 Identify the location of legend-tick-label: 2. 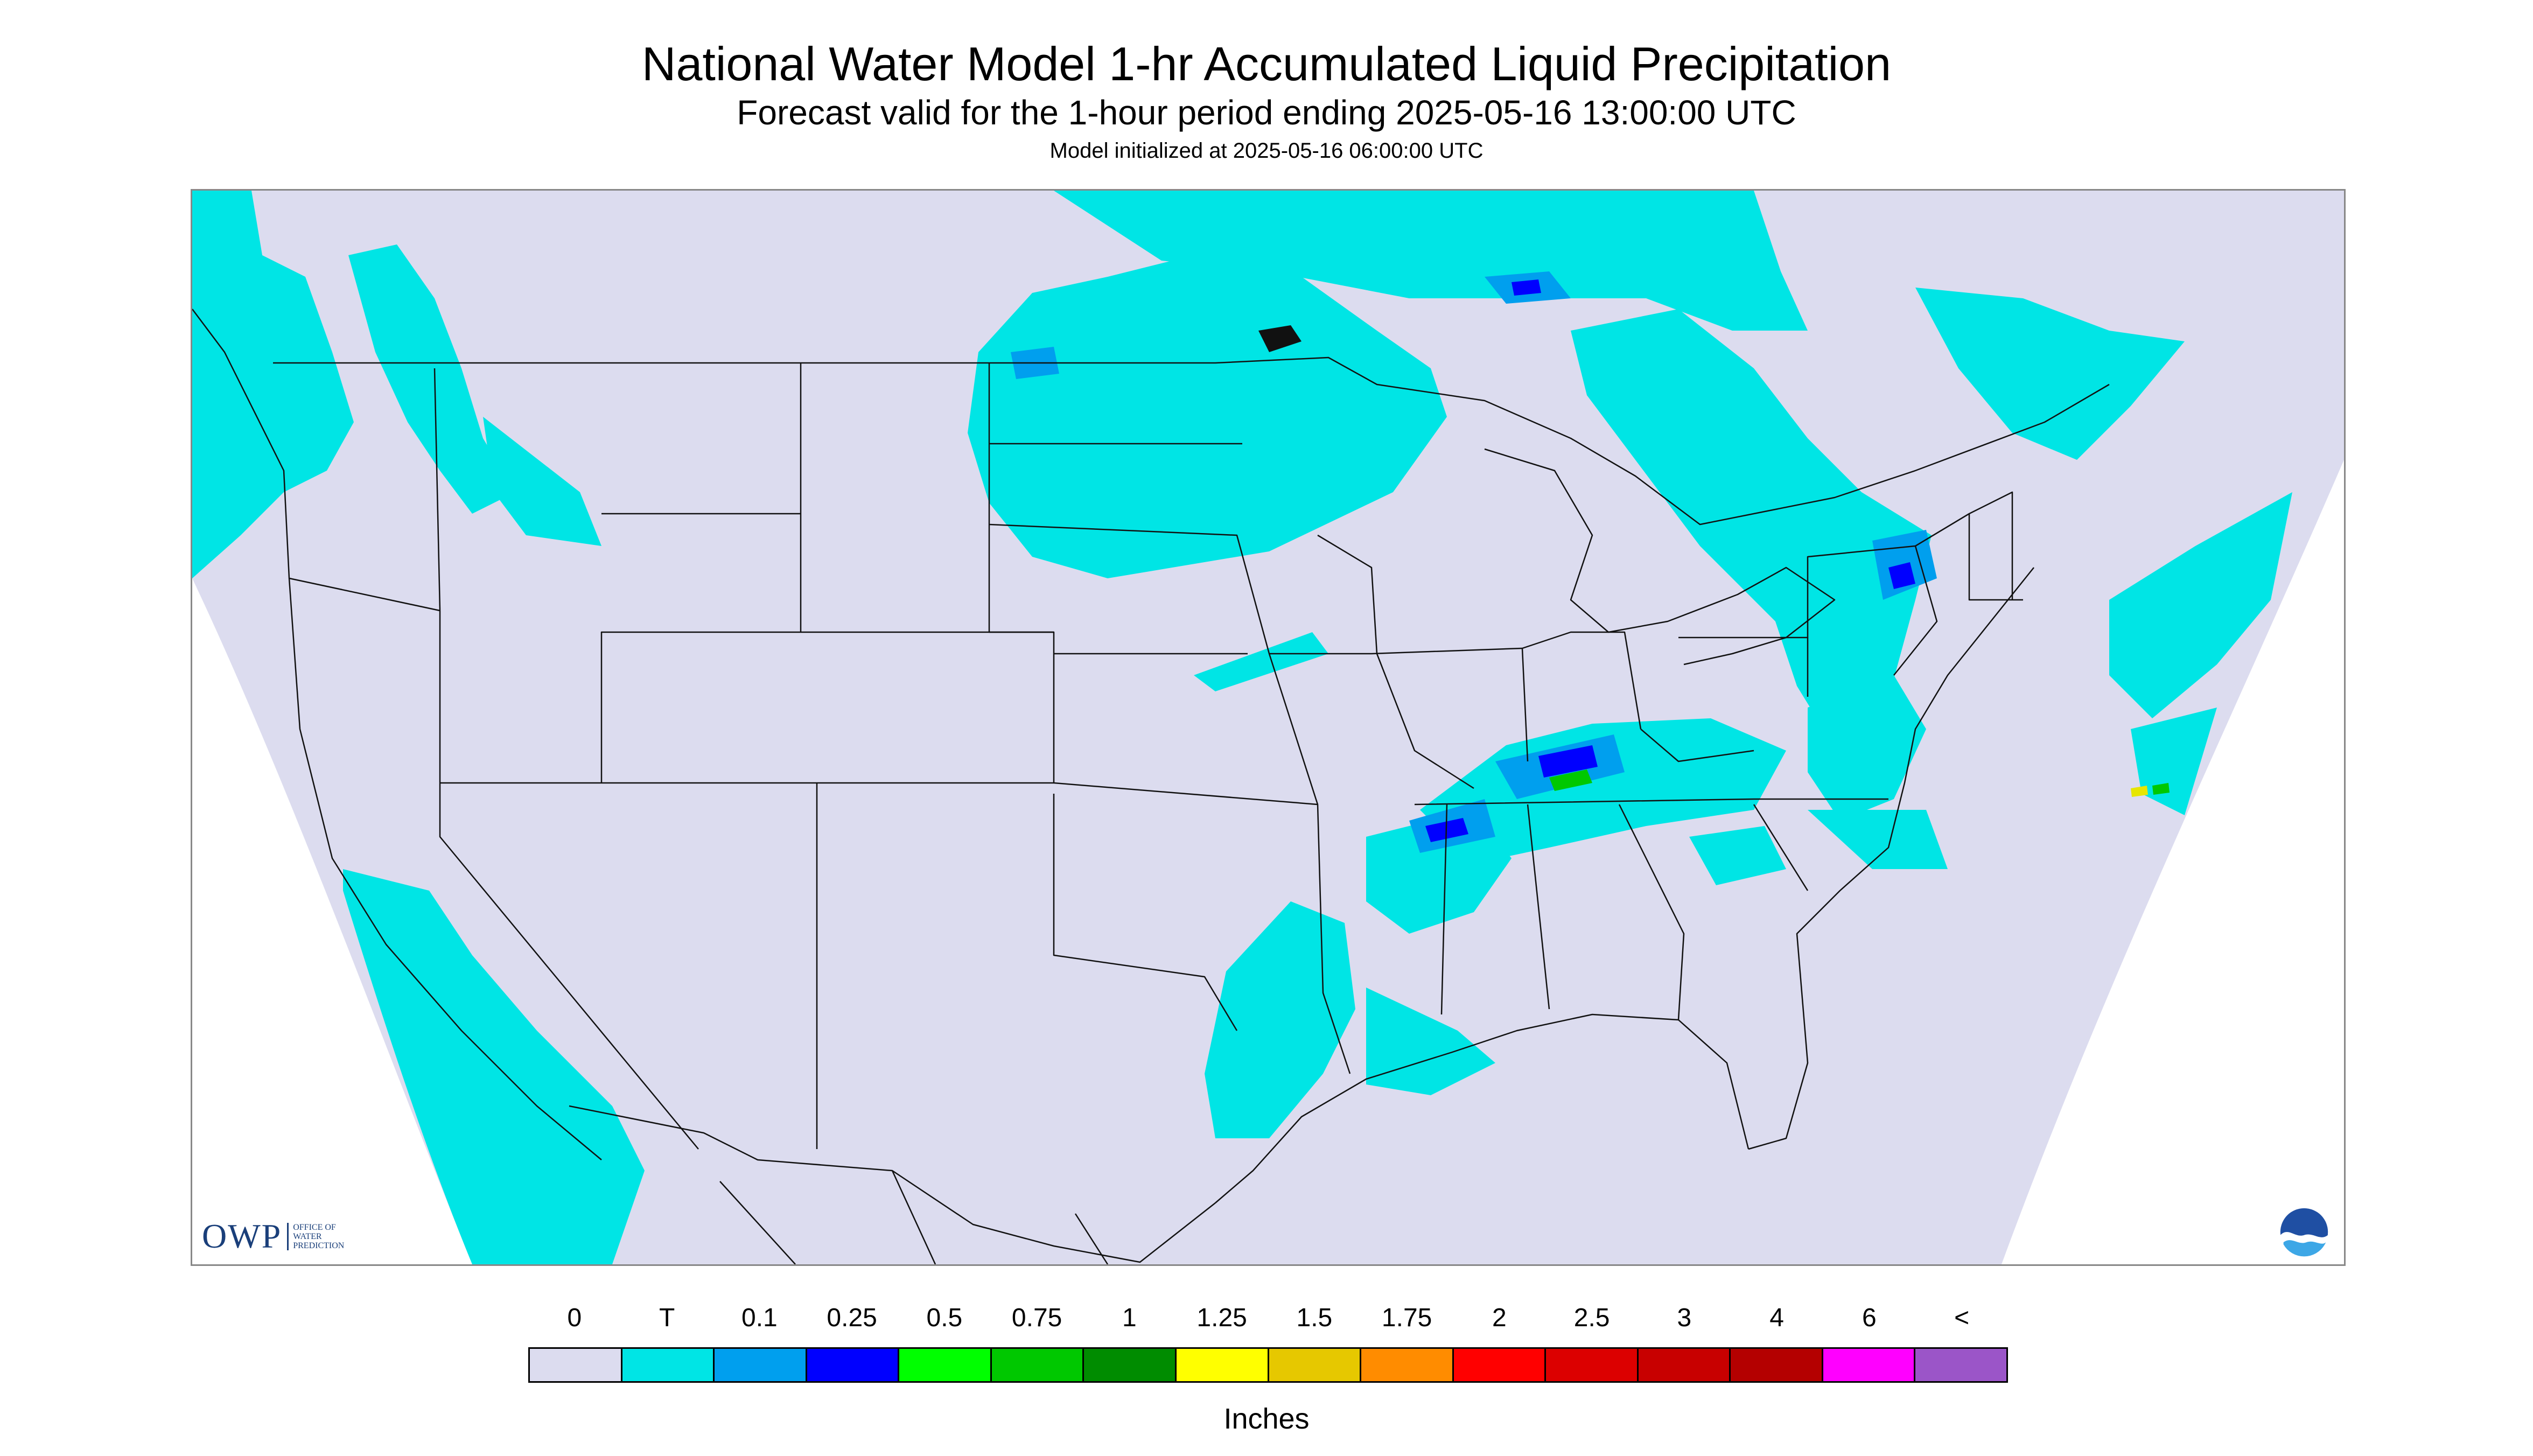
(1499, 1318).